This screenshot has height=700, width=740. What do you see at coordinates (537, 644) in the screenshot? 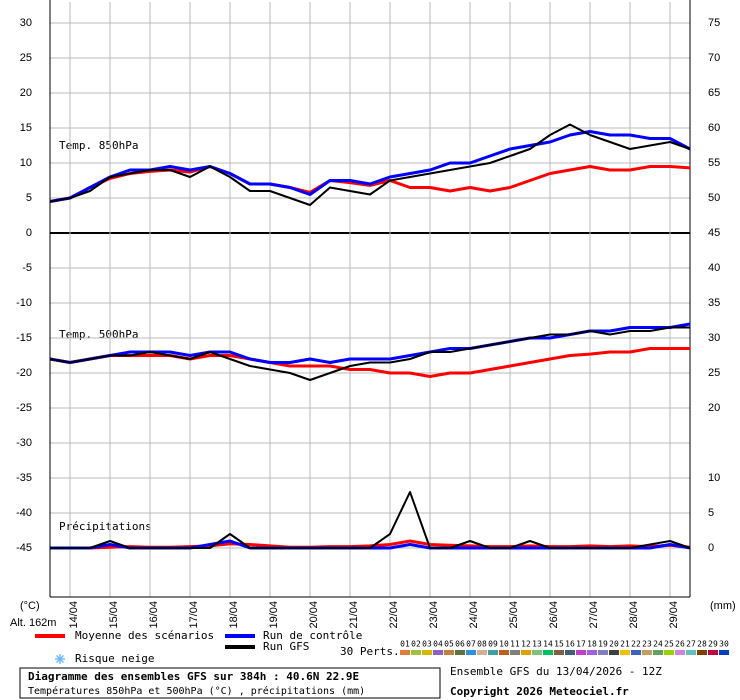
I see `perturbation-label: 13` at bounding box center [537, 644].